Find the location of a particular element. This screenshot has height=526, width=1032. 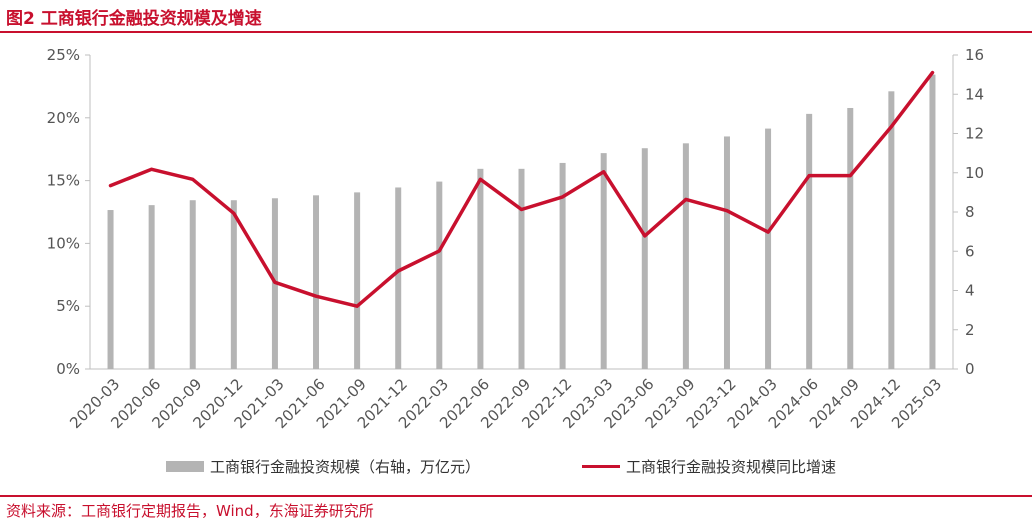

legend: 工商银行金融投资规模（右轴，万亿元） 工商银行金融投资规模同比增速 is located at coordinates (516, 468).